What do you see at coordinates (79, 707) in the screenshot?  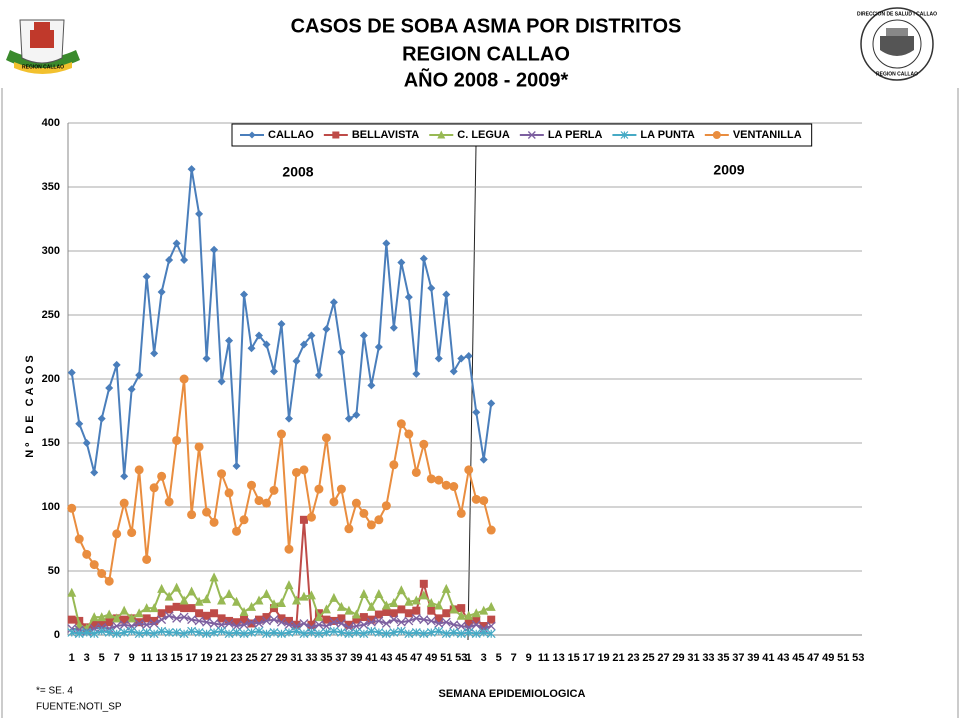 I see `footnote: FUENTE:NOTI_SP` at bounding box center [79, 707].